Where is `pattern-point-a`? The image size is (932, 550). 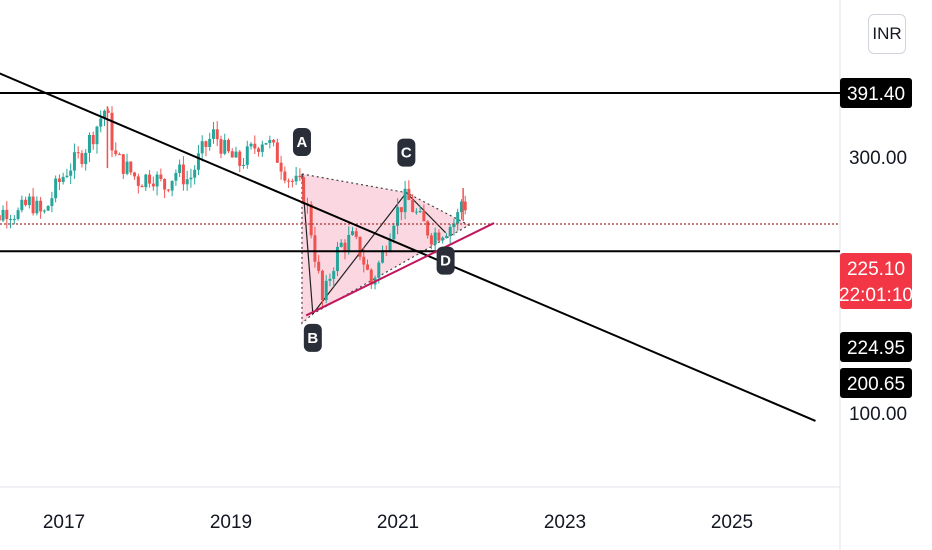 pattern-point-a is located at coordinates (301, 142).